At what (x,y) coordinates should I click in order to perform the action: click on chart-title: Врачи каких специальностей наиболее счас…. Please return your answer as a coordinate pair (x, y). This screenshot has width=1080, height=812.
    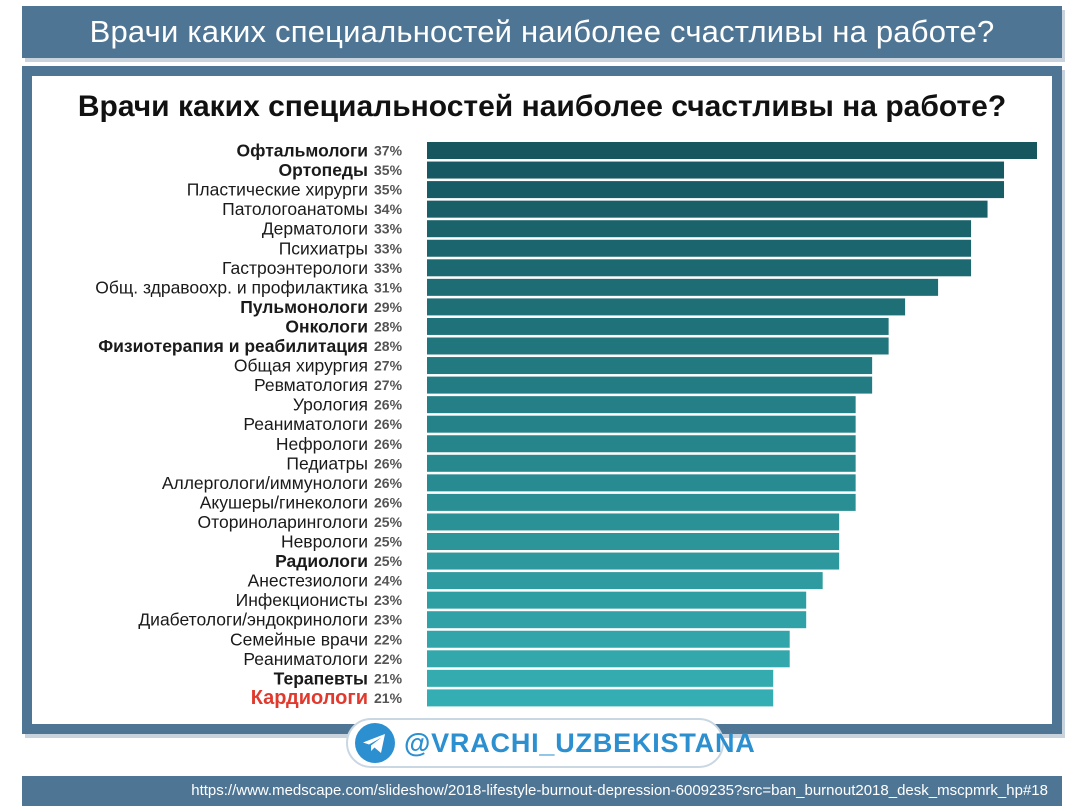
    Looking at the image, I should click on (542, 106).